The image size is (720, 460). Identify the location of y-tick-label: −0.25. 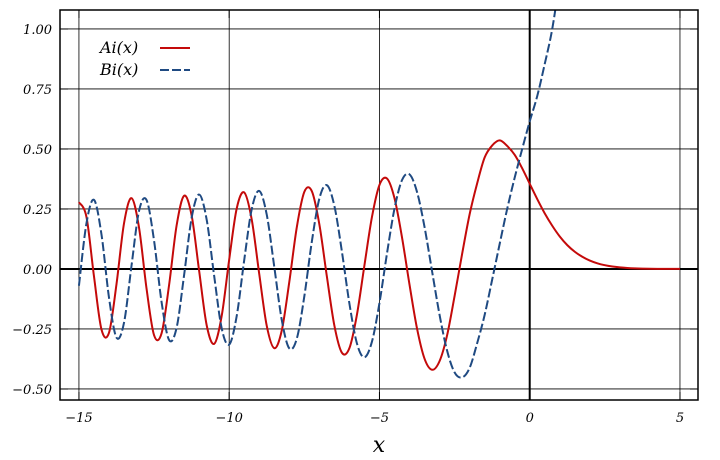
(32, 330).